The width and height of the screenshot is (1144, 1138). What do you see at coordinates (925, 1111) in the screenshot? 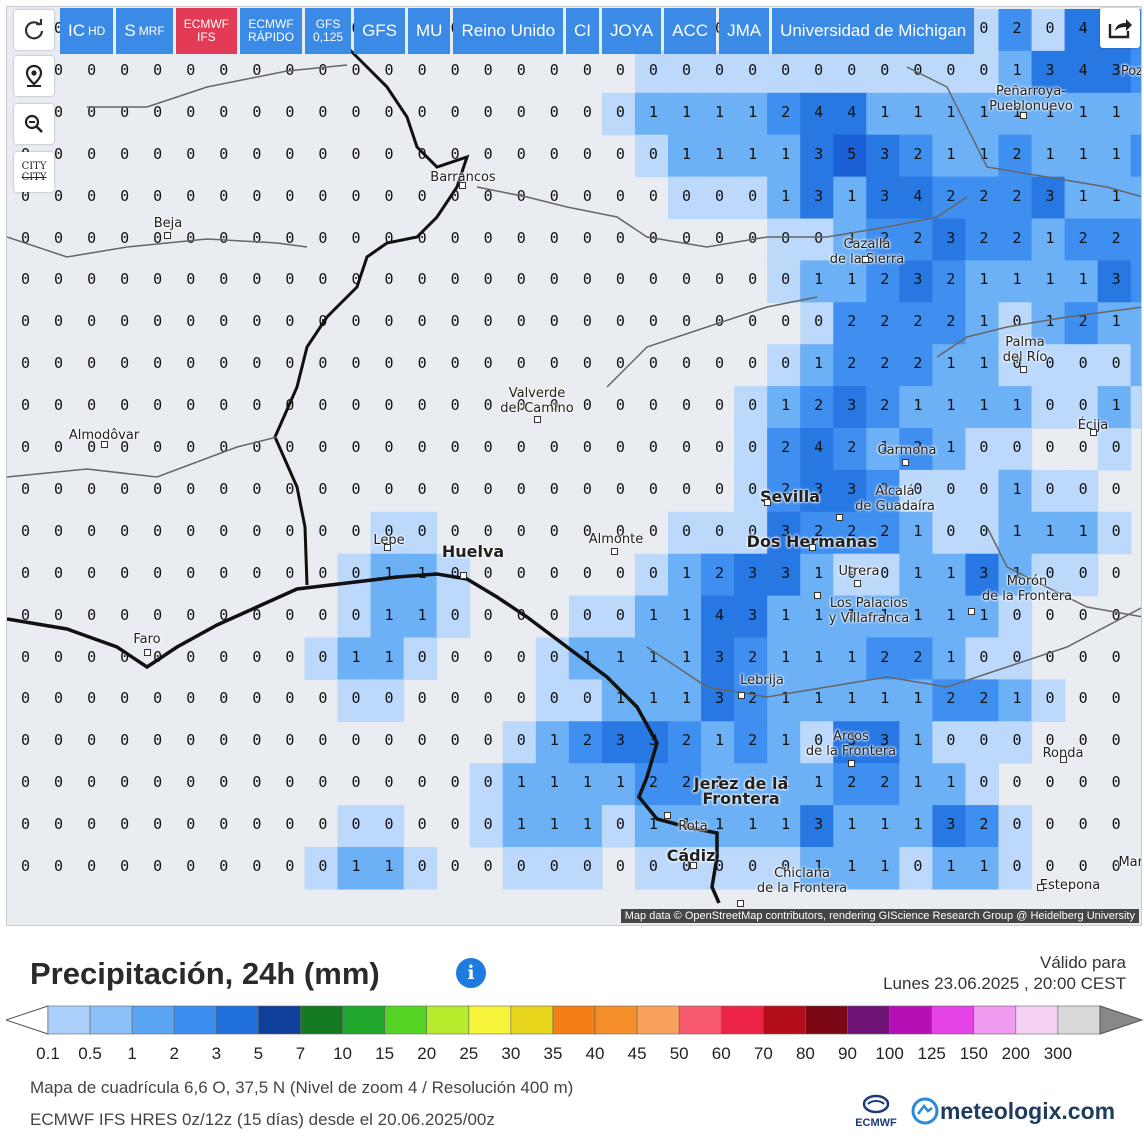
I see `meteologix-globe-icon` at bounding box center [925, 1111].